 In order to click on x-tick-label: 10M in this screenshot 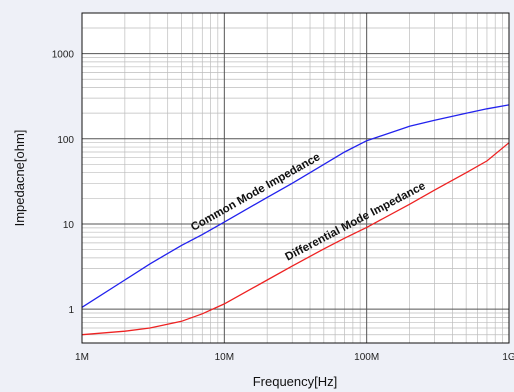, I will do `click(224, 357)`.